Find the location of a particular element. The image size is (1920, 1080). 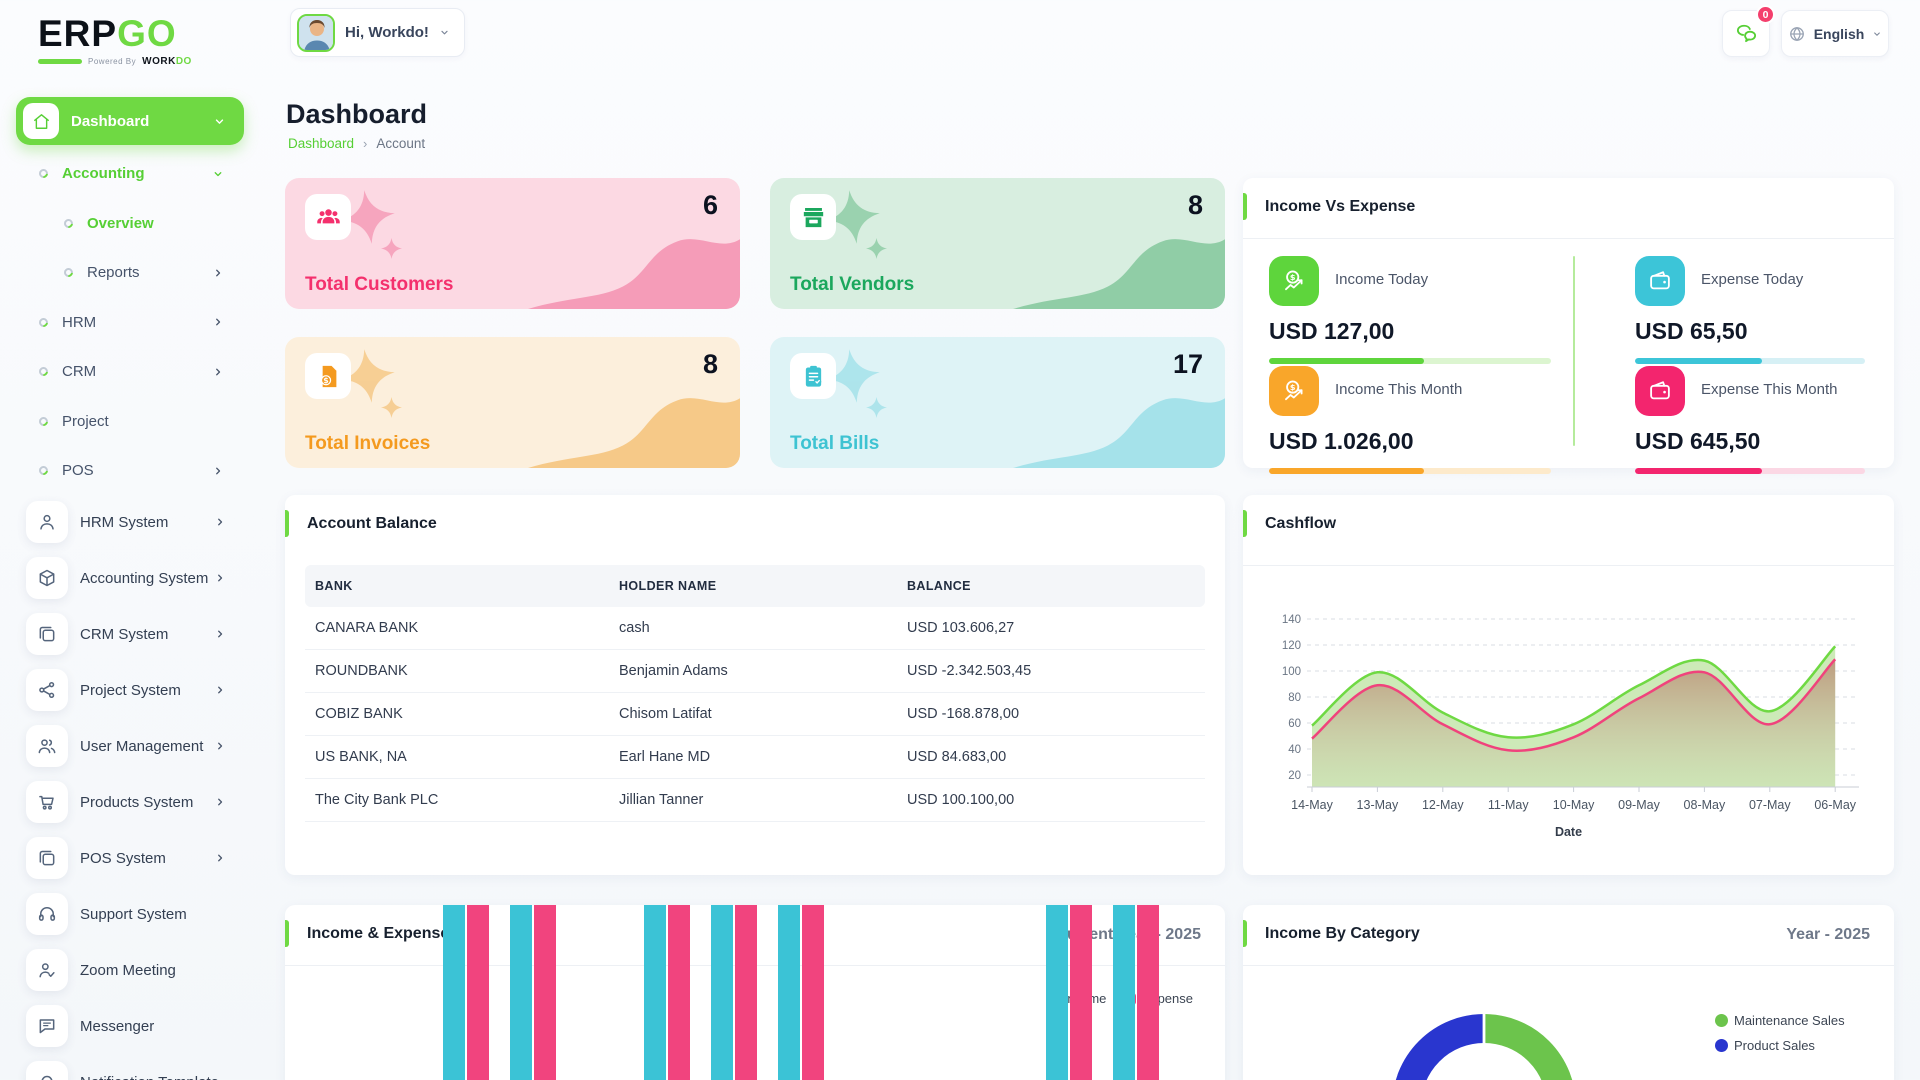

sidebar-item-label: CRM is located at coordinates (79, 372).